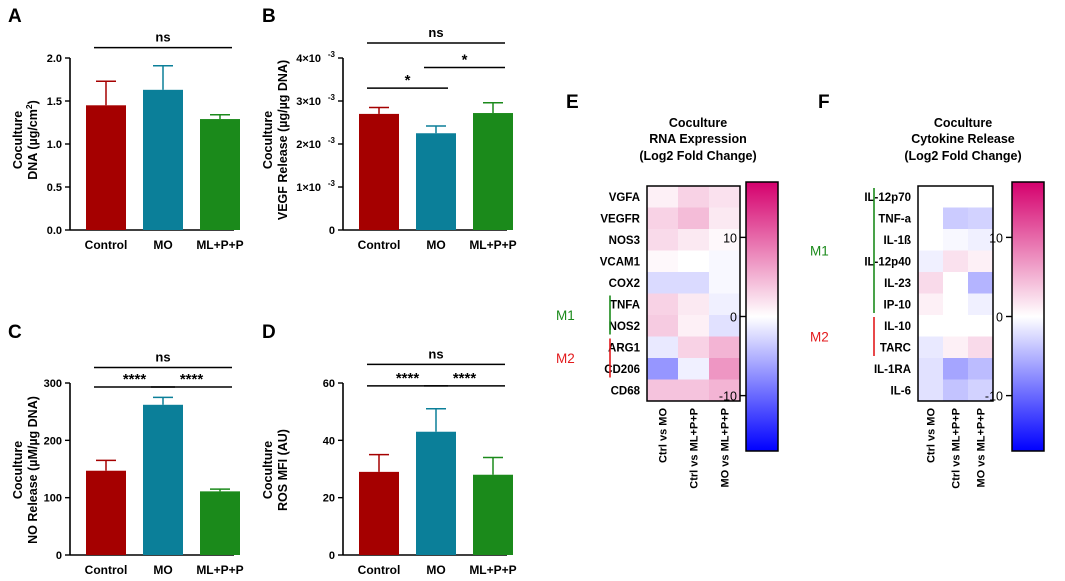 The image size is (1065, 581). Describe the element at coordinates (664, 435) in the screenshot. I see `heatmap-col-label-e-0: Ctrl vs MO` at that location.